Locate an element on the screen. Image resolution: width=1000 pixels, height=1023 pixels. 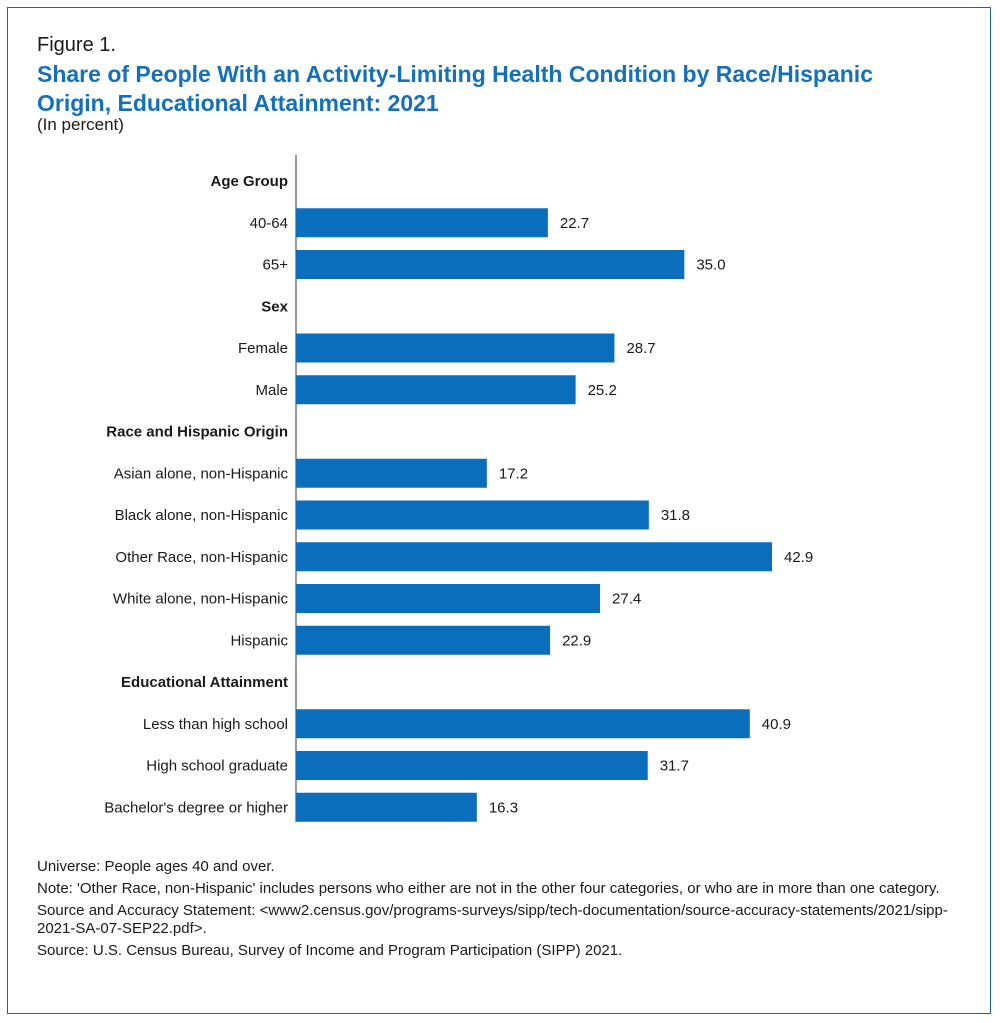
group-label: Race and Hispanic Origin is located at coordinates (197, 432).